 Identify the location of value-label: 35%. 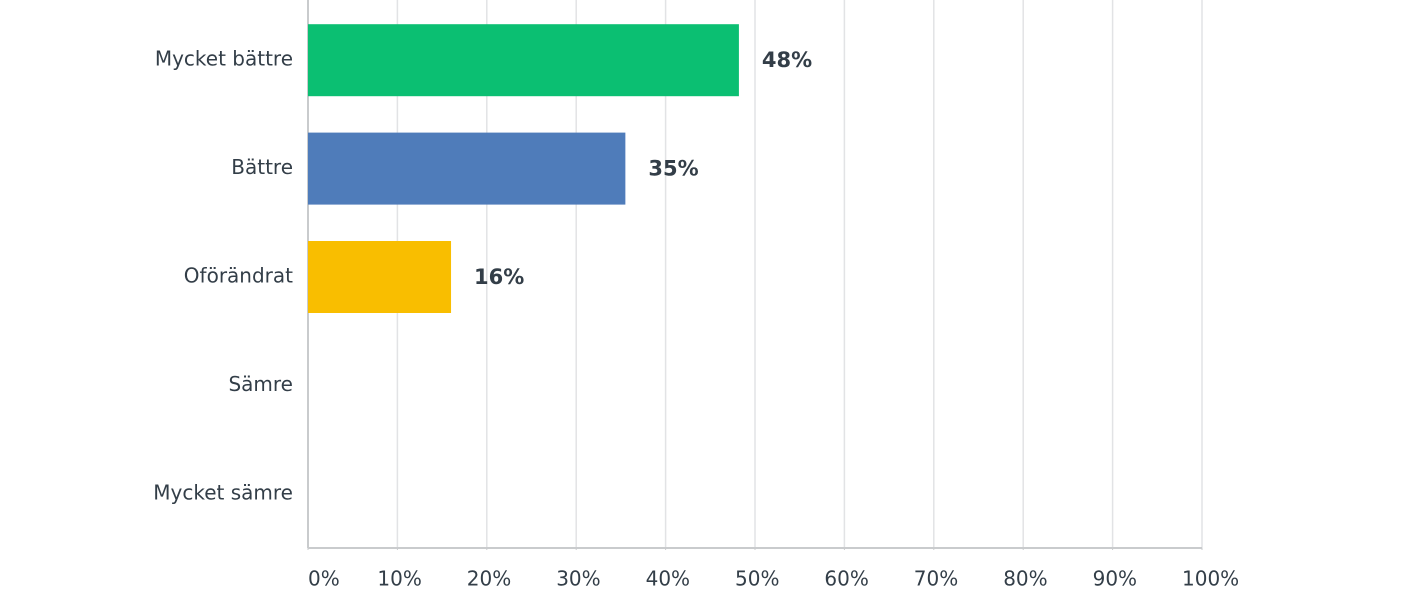
(673, 169).